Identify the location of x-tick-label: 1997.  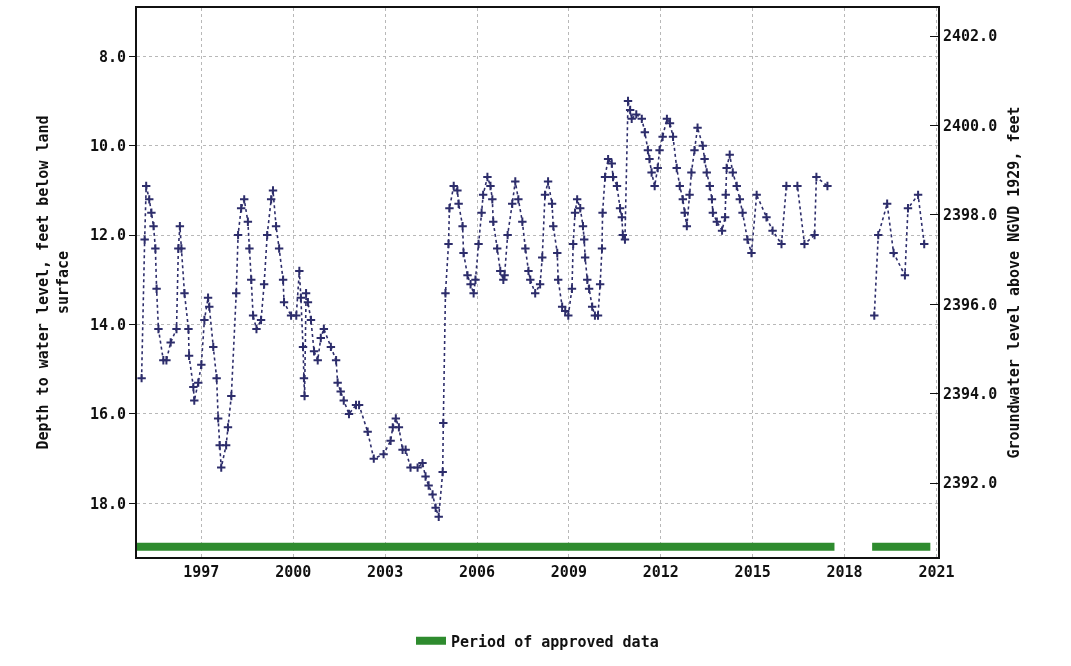
(201, 572).